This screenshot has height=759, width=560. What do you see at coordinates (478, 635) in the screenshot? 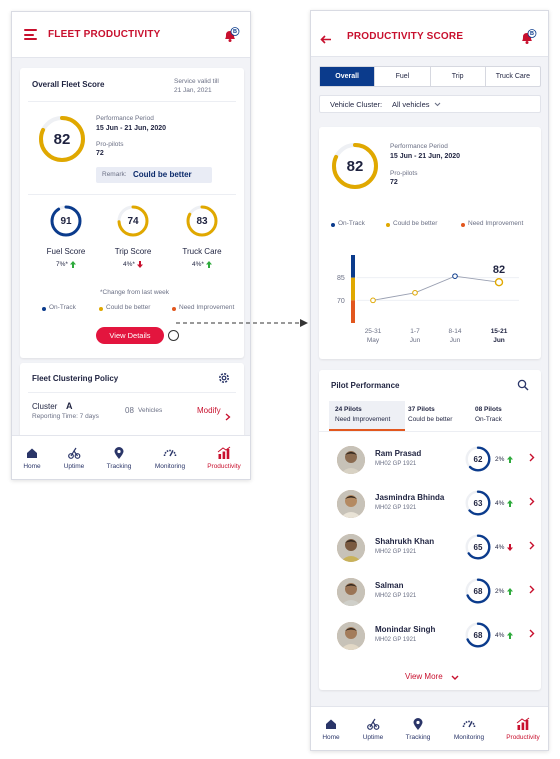
I see `pilot-score: 68` at bounding box center [478, 635].